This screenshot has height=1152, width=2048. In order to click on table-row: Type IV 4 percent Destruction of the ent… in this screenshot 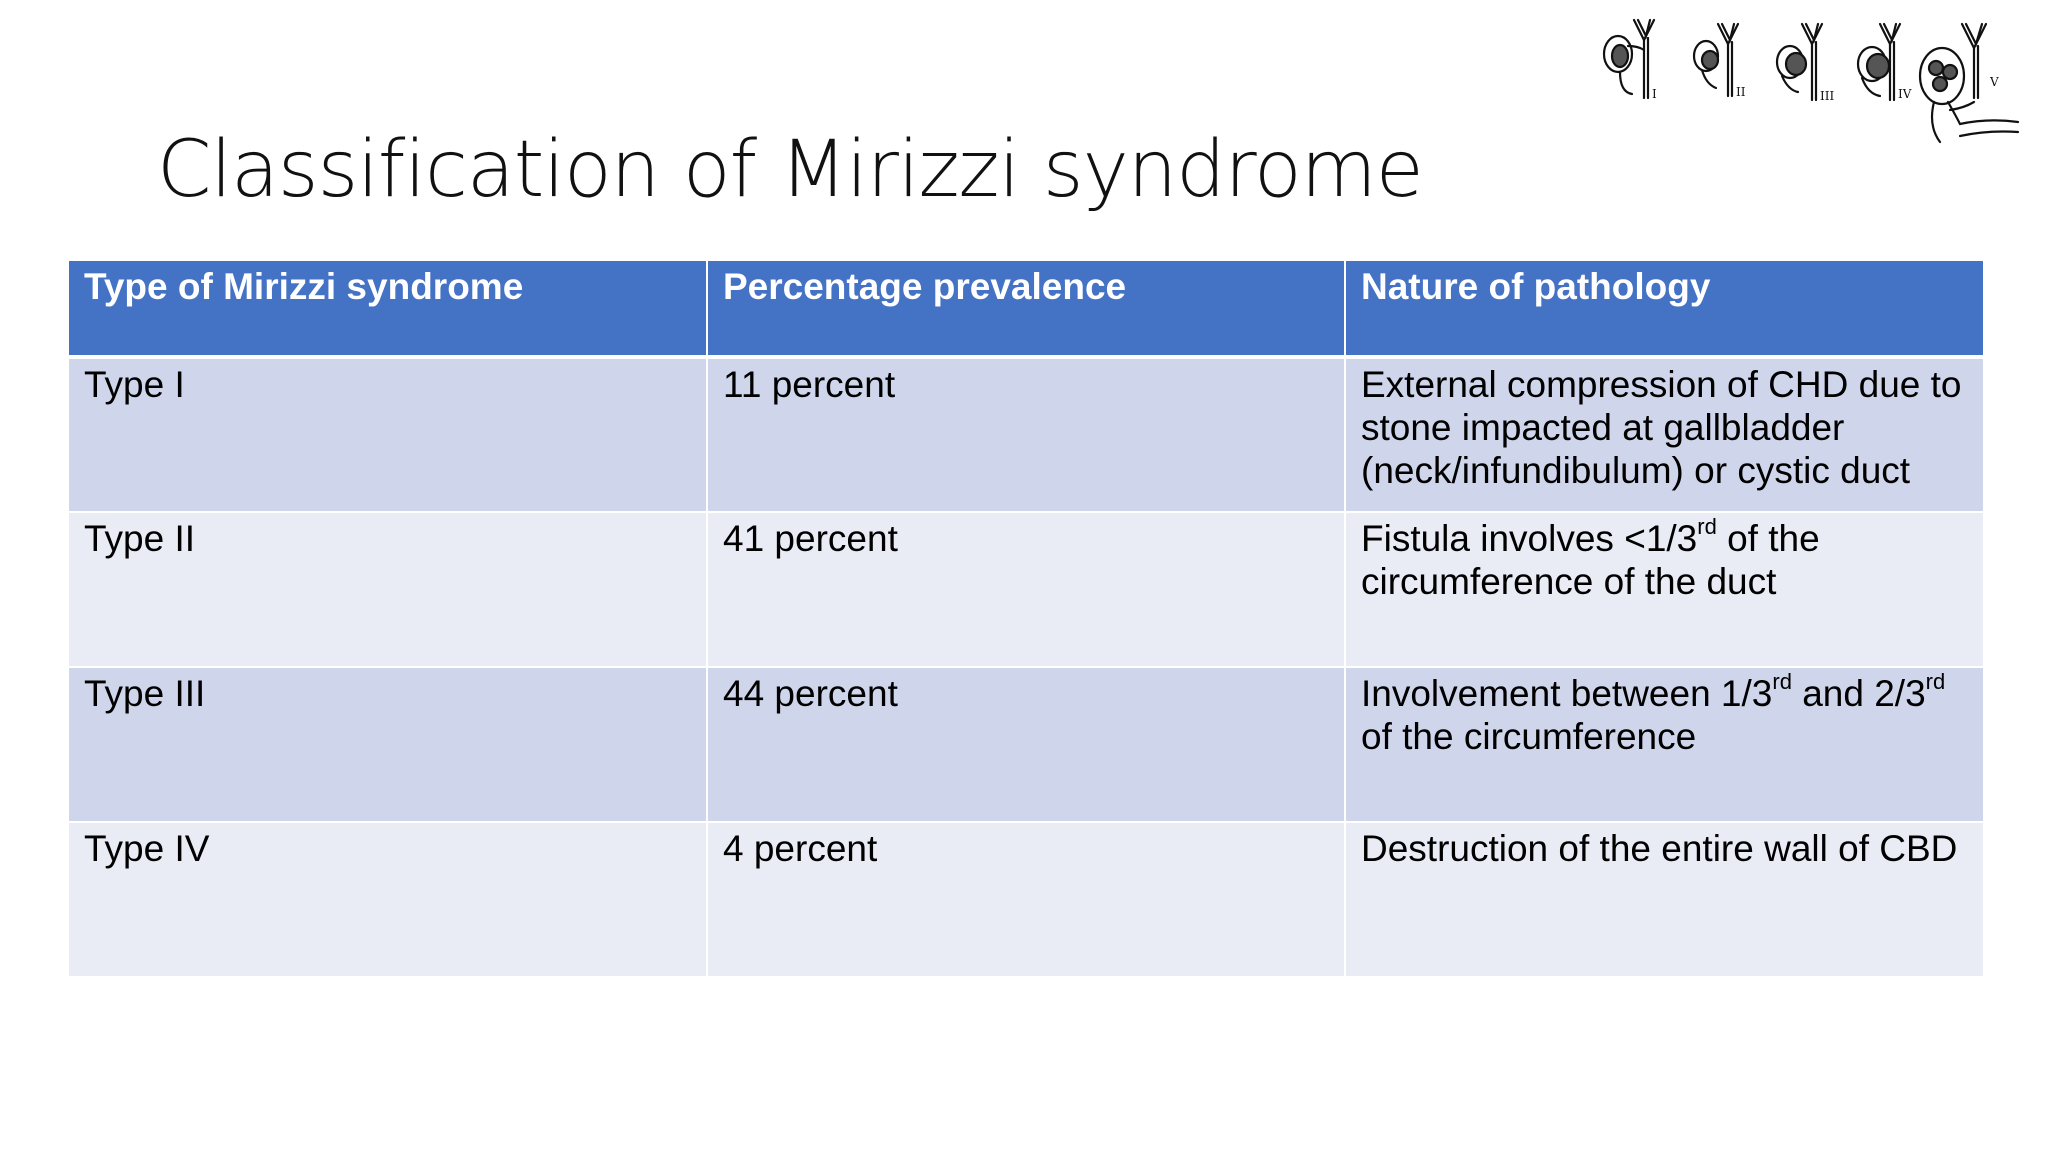, I will do `click(1026, 900)`.